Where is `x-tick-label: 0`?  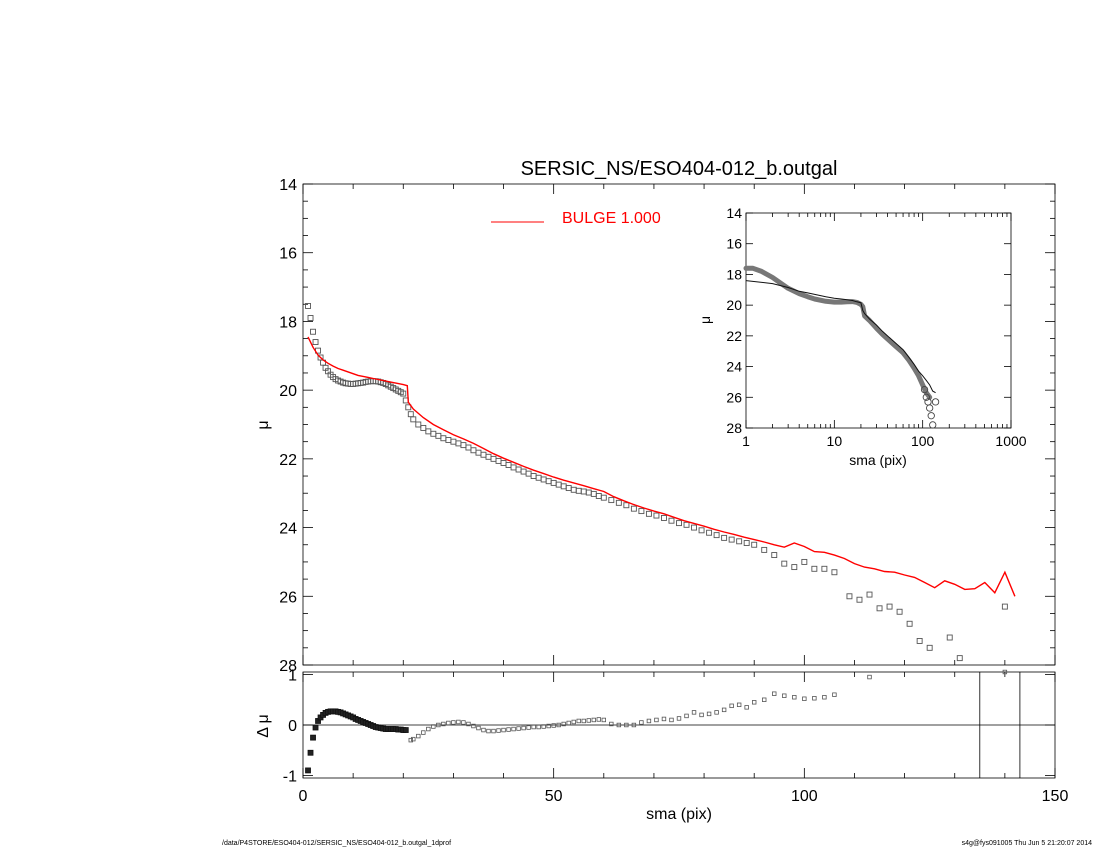 x-tick-label: 0 is located at coordinates (303, 796).